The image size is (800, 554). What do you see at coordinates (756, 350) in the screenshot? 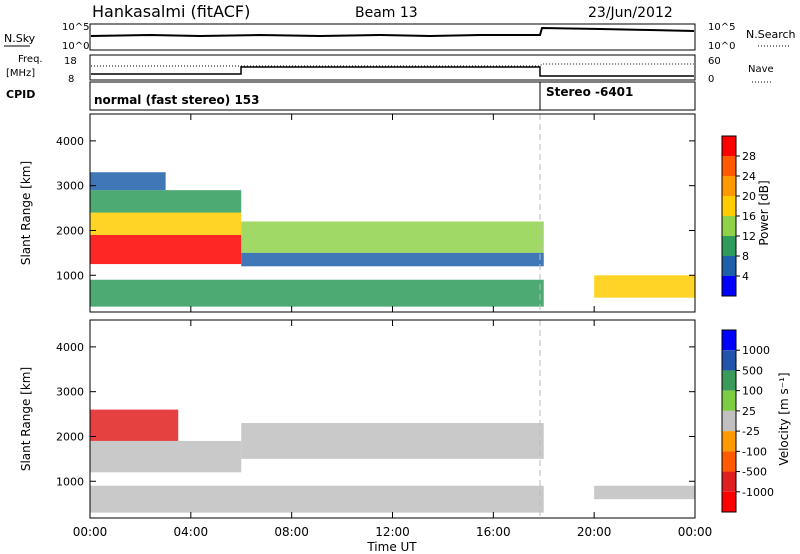
I see `velocity-colorbar-tick-label: 1000` at bounding box center [756, 350].